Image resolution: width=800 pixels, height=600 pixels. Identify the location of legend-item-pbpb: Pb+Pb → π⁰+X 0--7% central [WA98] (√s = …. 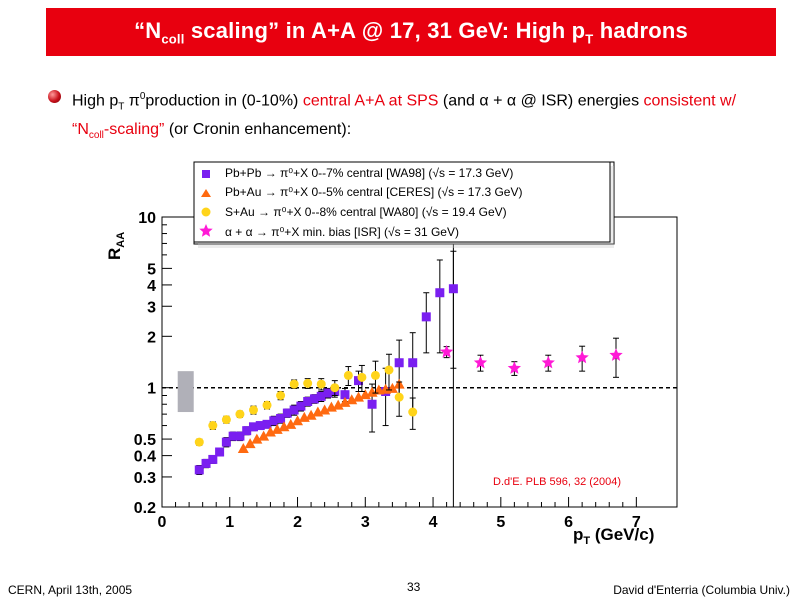
(369, 173).